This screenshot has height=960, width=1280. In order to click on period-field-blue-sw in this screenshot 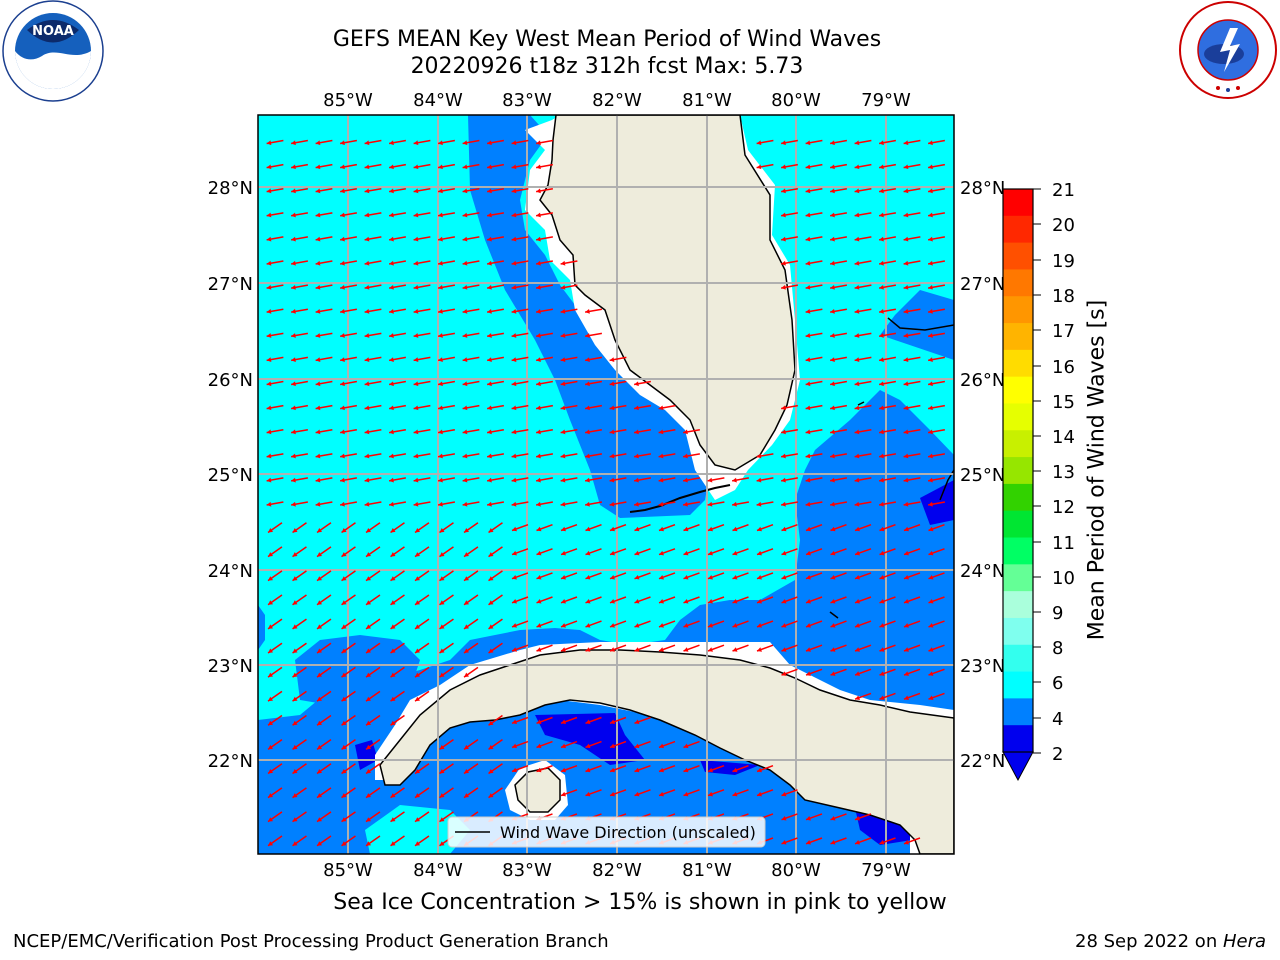, I will do `click(357, 670)`.